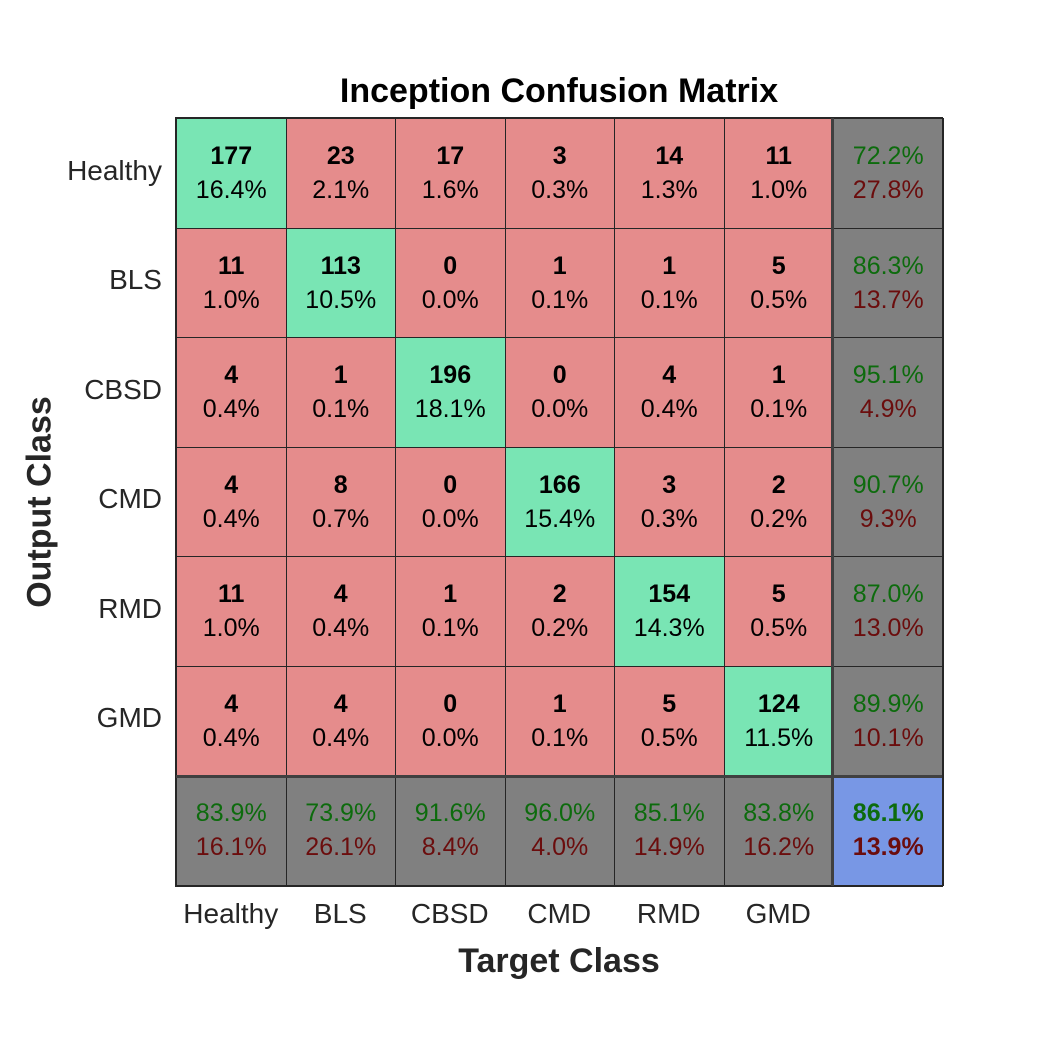  Describe the element at coordinates (888, 409) in the screenshot. I see `row-error: 4.9%` at that location.